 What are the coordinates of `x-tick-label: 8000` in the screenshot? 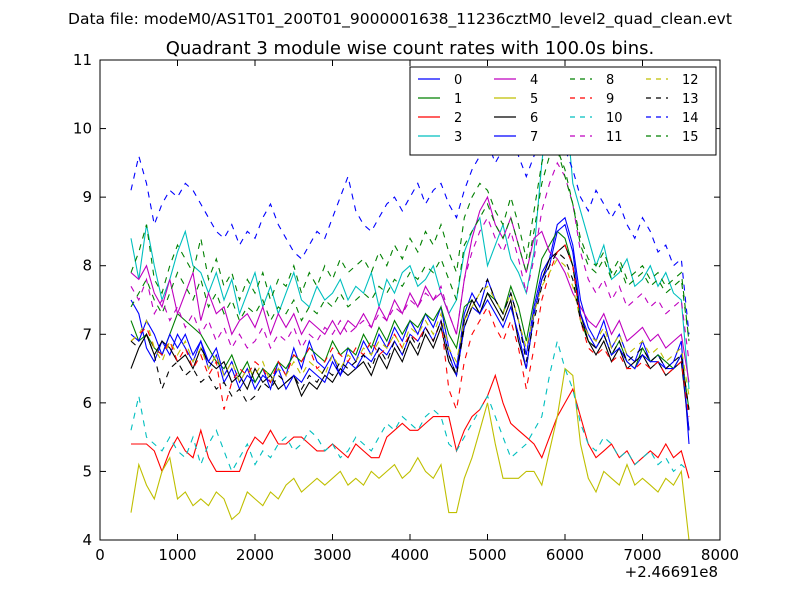 It's located at (720, 555).